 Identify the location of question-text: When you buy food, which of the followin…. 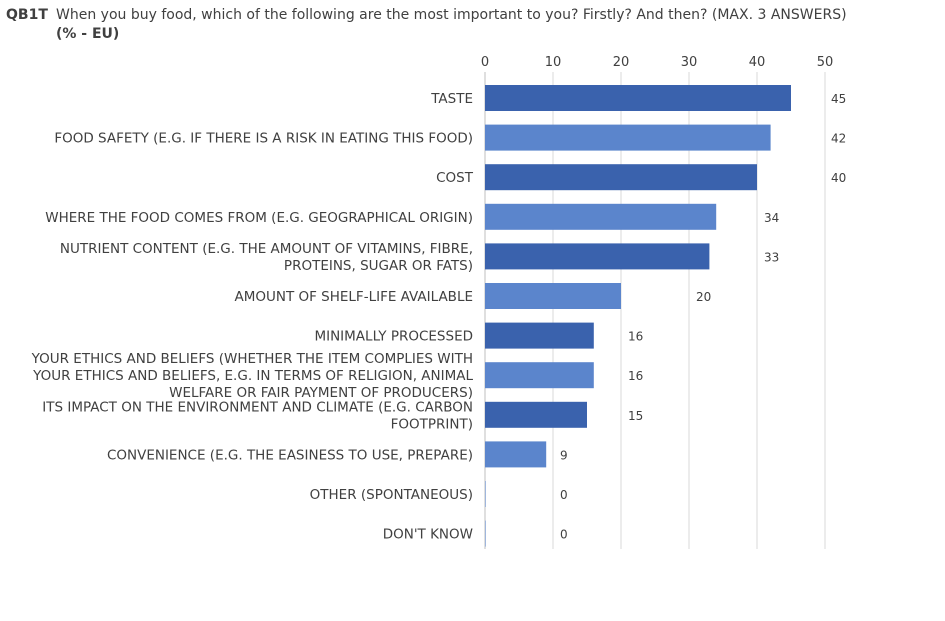
(451, 15).